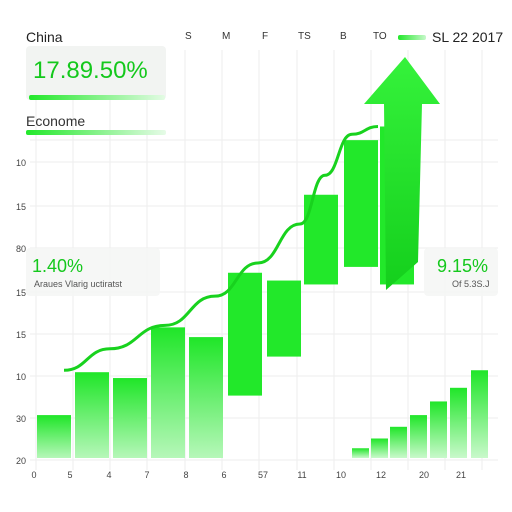 The height and width of the screenshot is (512, 512). I want to click on x-tick-label: 10, so click(341, 475).